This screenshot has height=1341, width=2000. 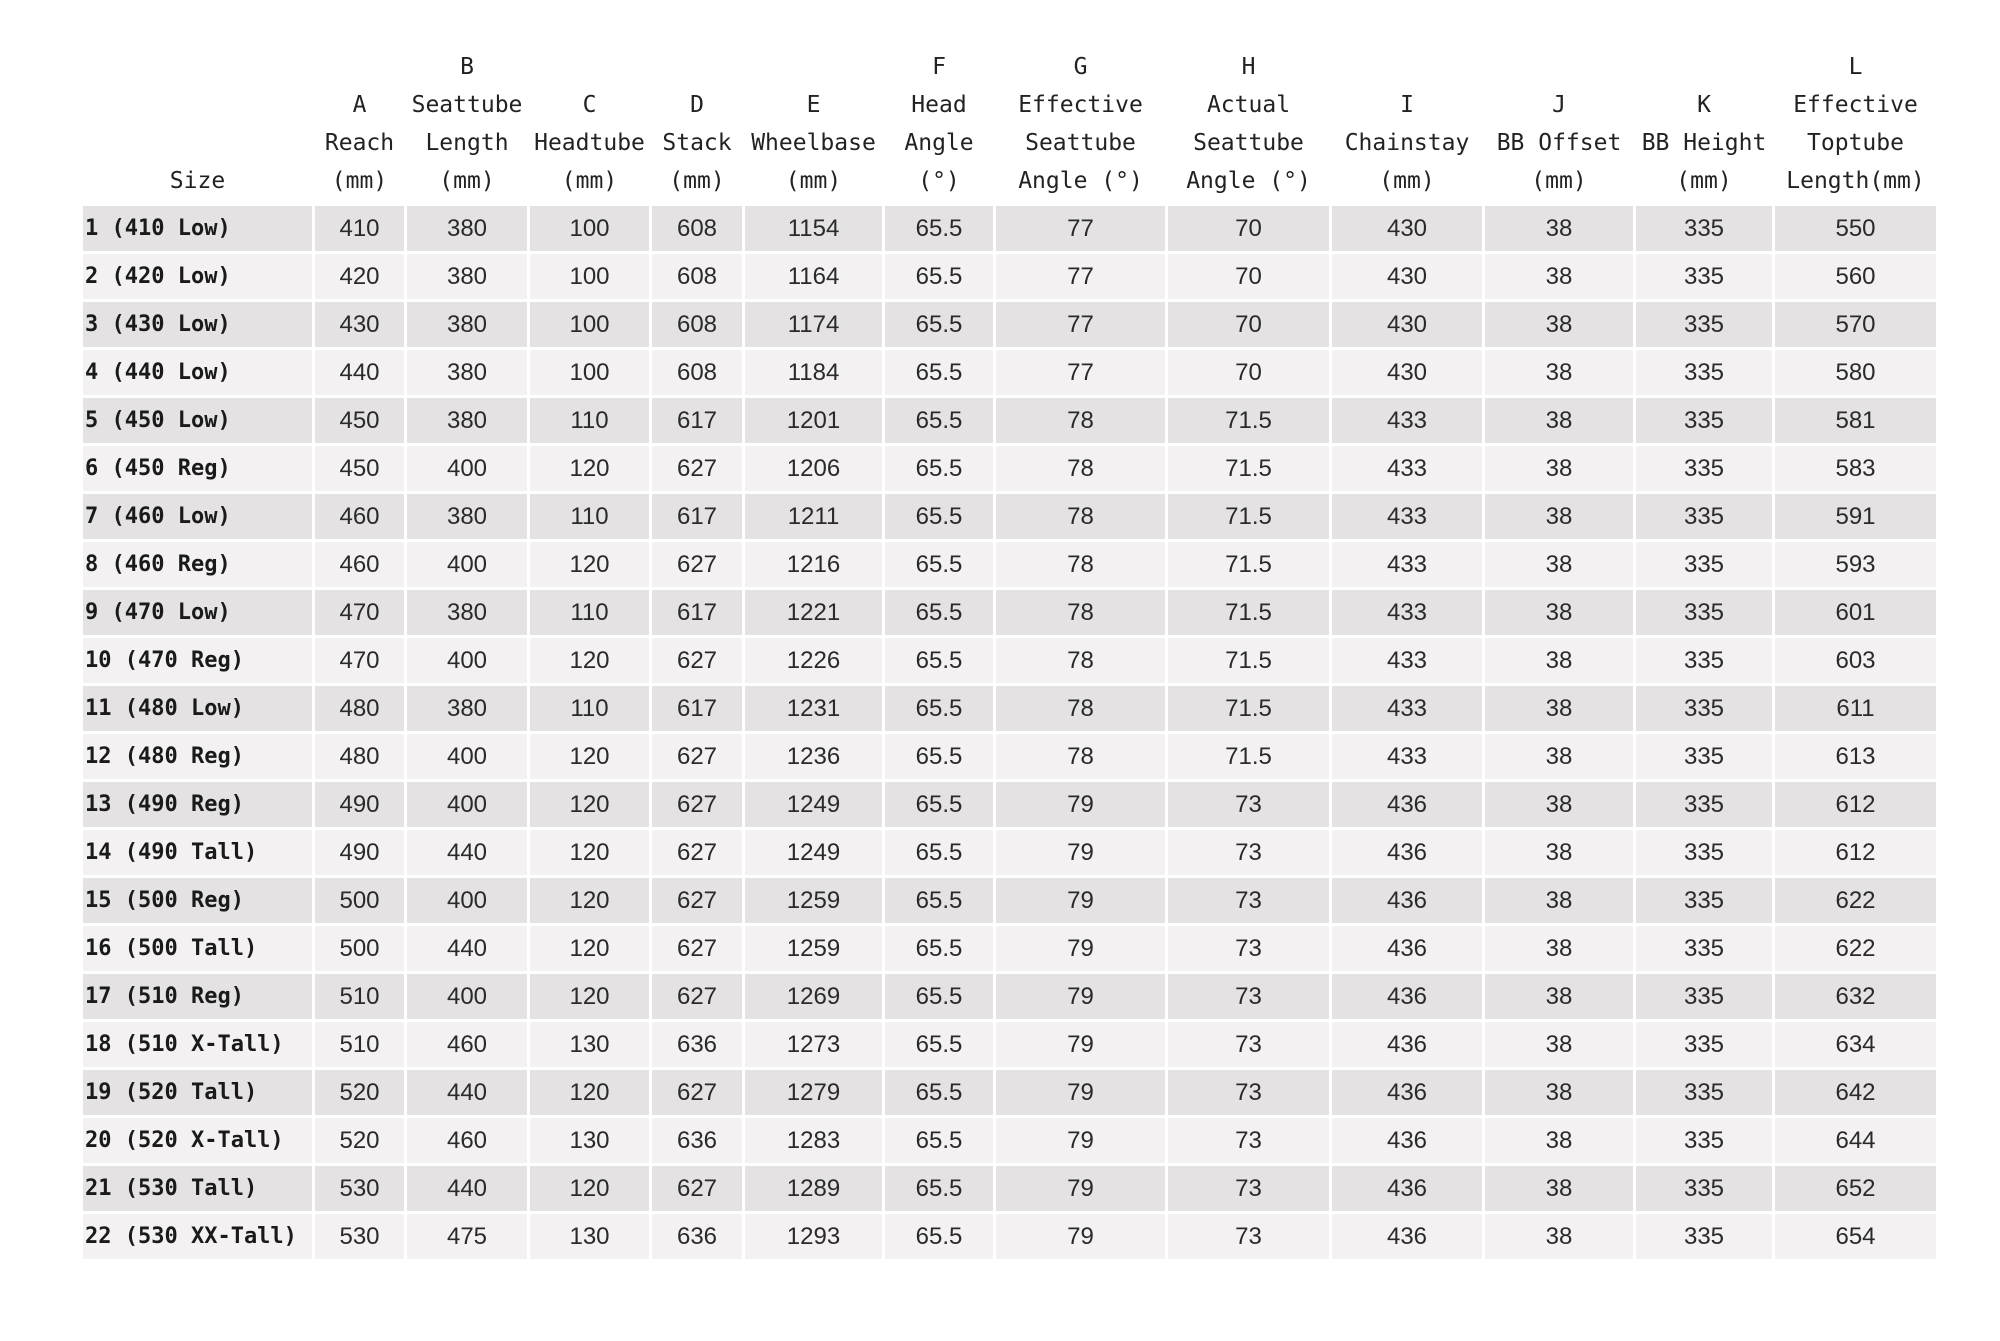 What do you see at coordinates (359, 125) in the screenshot?
I see `column-header-a: A Reach (mm)` at bounding box center [359, 125].